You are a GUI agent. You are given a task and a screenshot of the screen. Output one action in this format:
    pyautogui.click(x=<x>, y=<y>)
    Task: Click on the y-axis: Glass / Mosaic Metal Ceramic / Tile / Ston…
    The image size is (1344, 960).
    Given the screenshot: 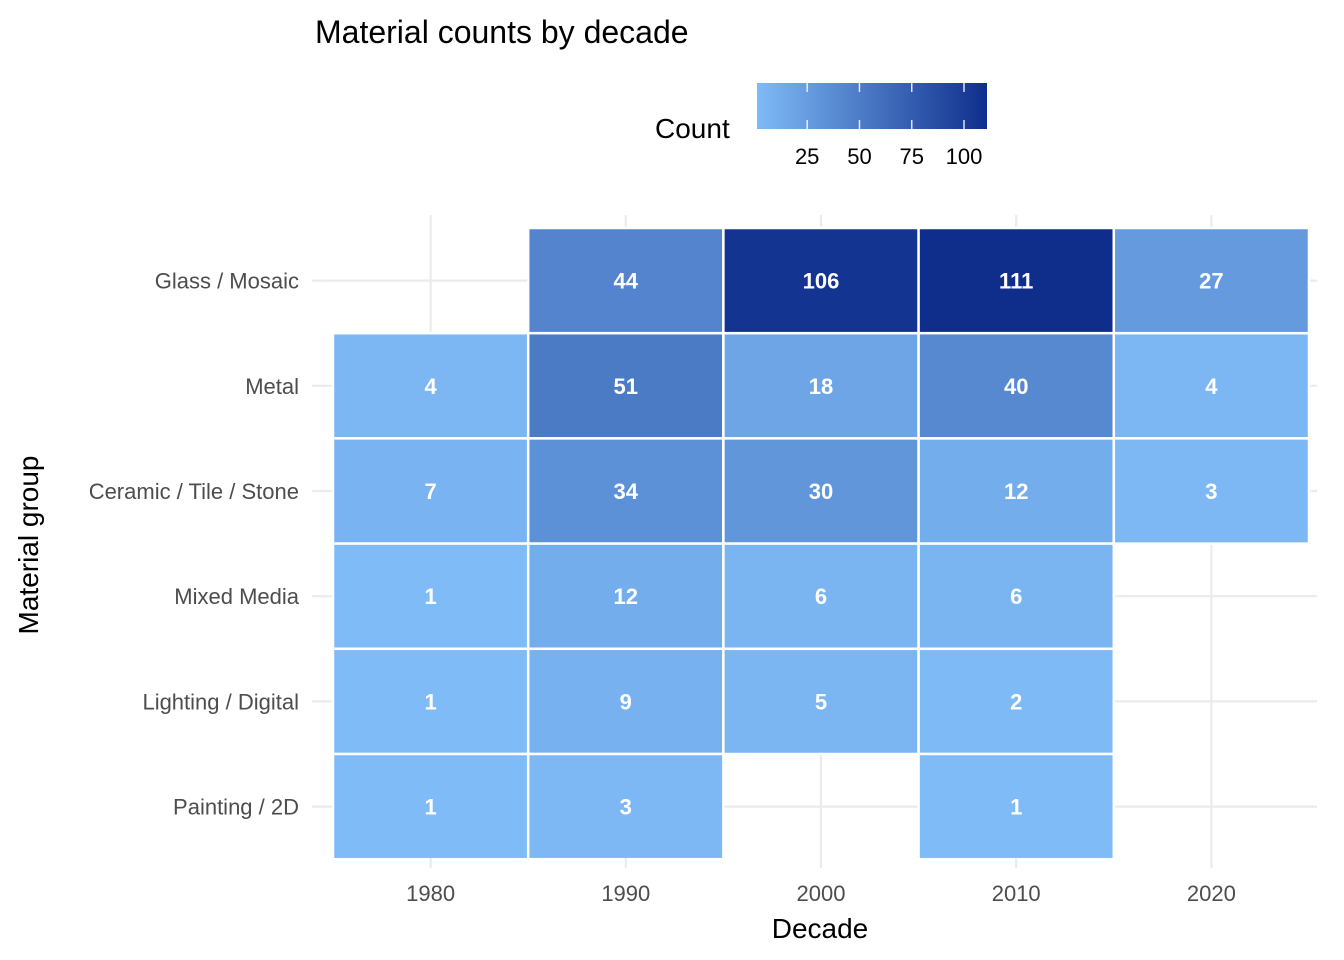 What is the action you would take?
    pyautogui.click(x=207, y=544)
    